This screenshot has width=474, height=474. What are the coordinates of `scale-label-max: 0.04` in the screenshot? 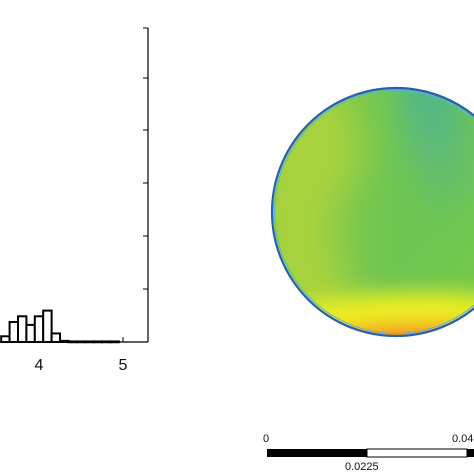 It's located at (462, 439).